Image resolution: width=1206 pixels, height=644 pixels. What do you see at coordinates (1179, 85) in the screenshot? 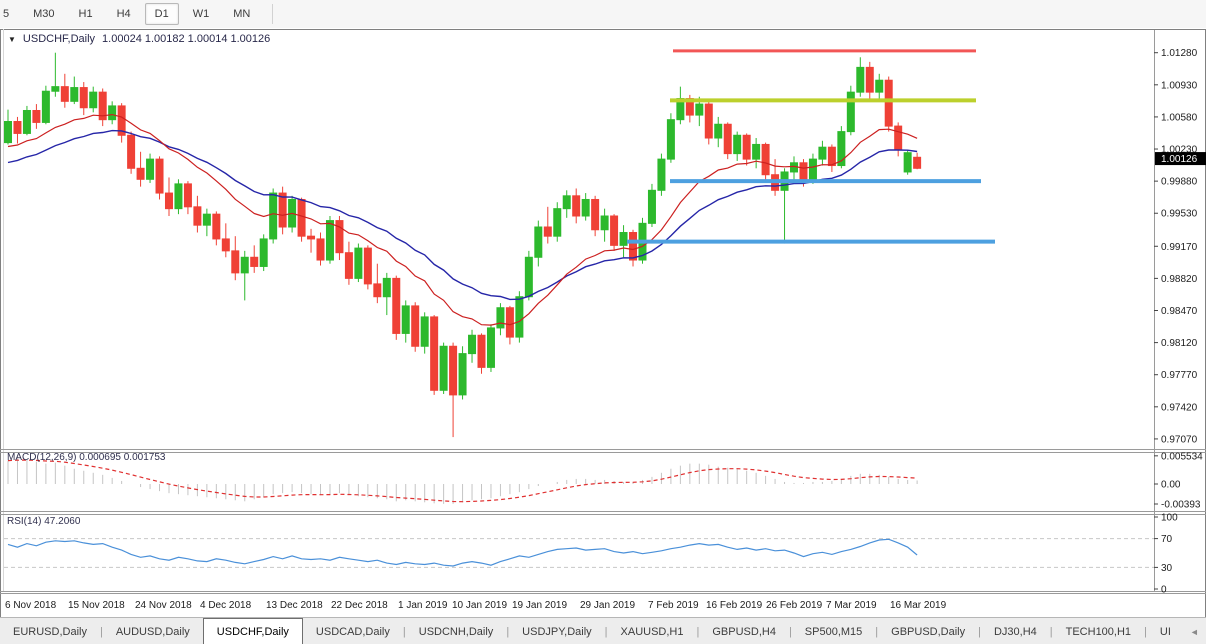
I see `price-axis-label: 1.00930` at bounding box center [1179, 85].